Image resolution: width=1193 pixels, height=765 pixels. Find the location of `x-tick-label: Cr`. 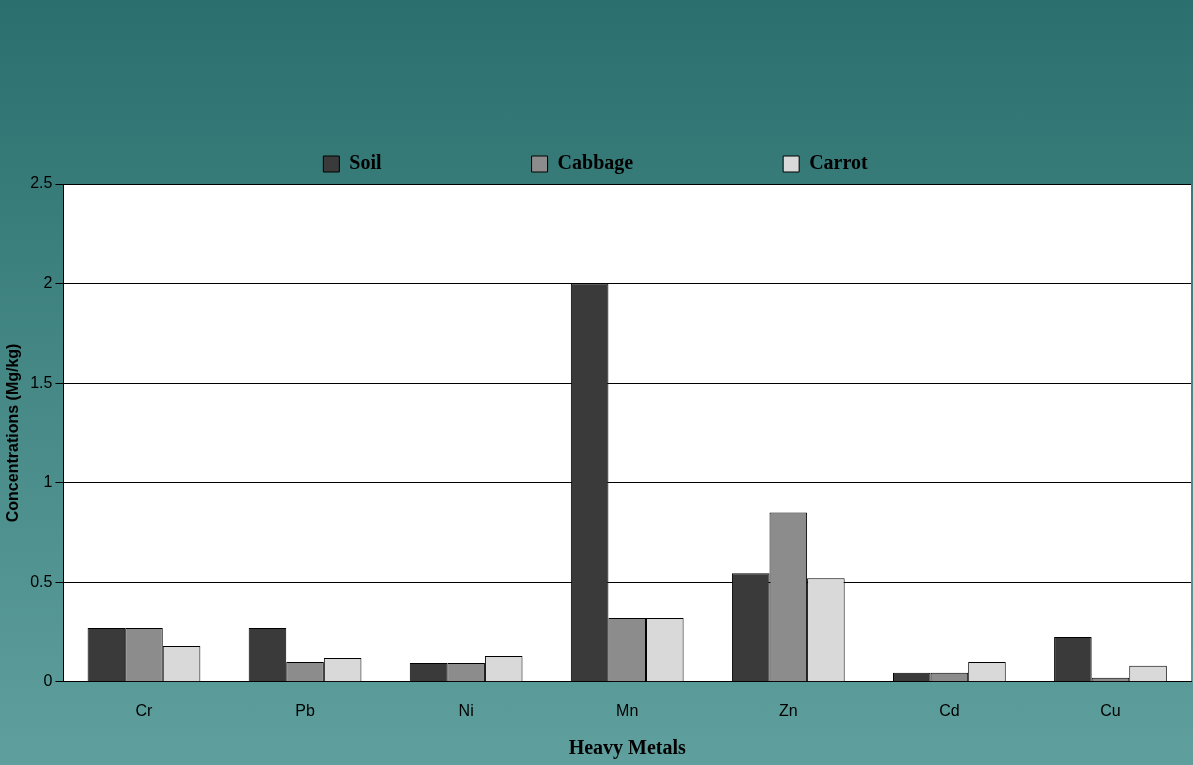

x-tick-label: Cr is located at coordinates (144, 710).